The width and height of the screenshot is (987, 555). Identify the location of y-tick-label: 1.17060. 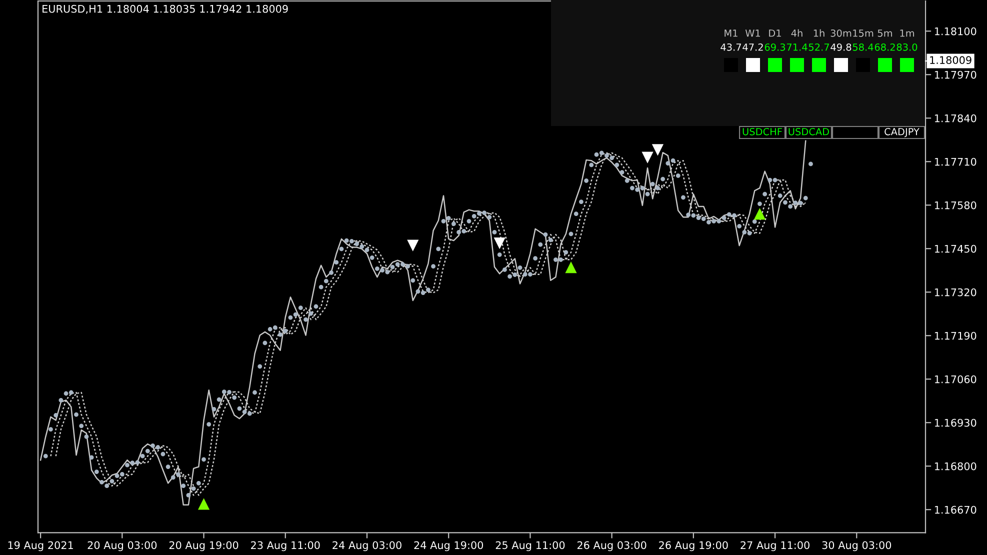
(955, 379).